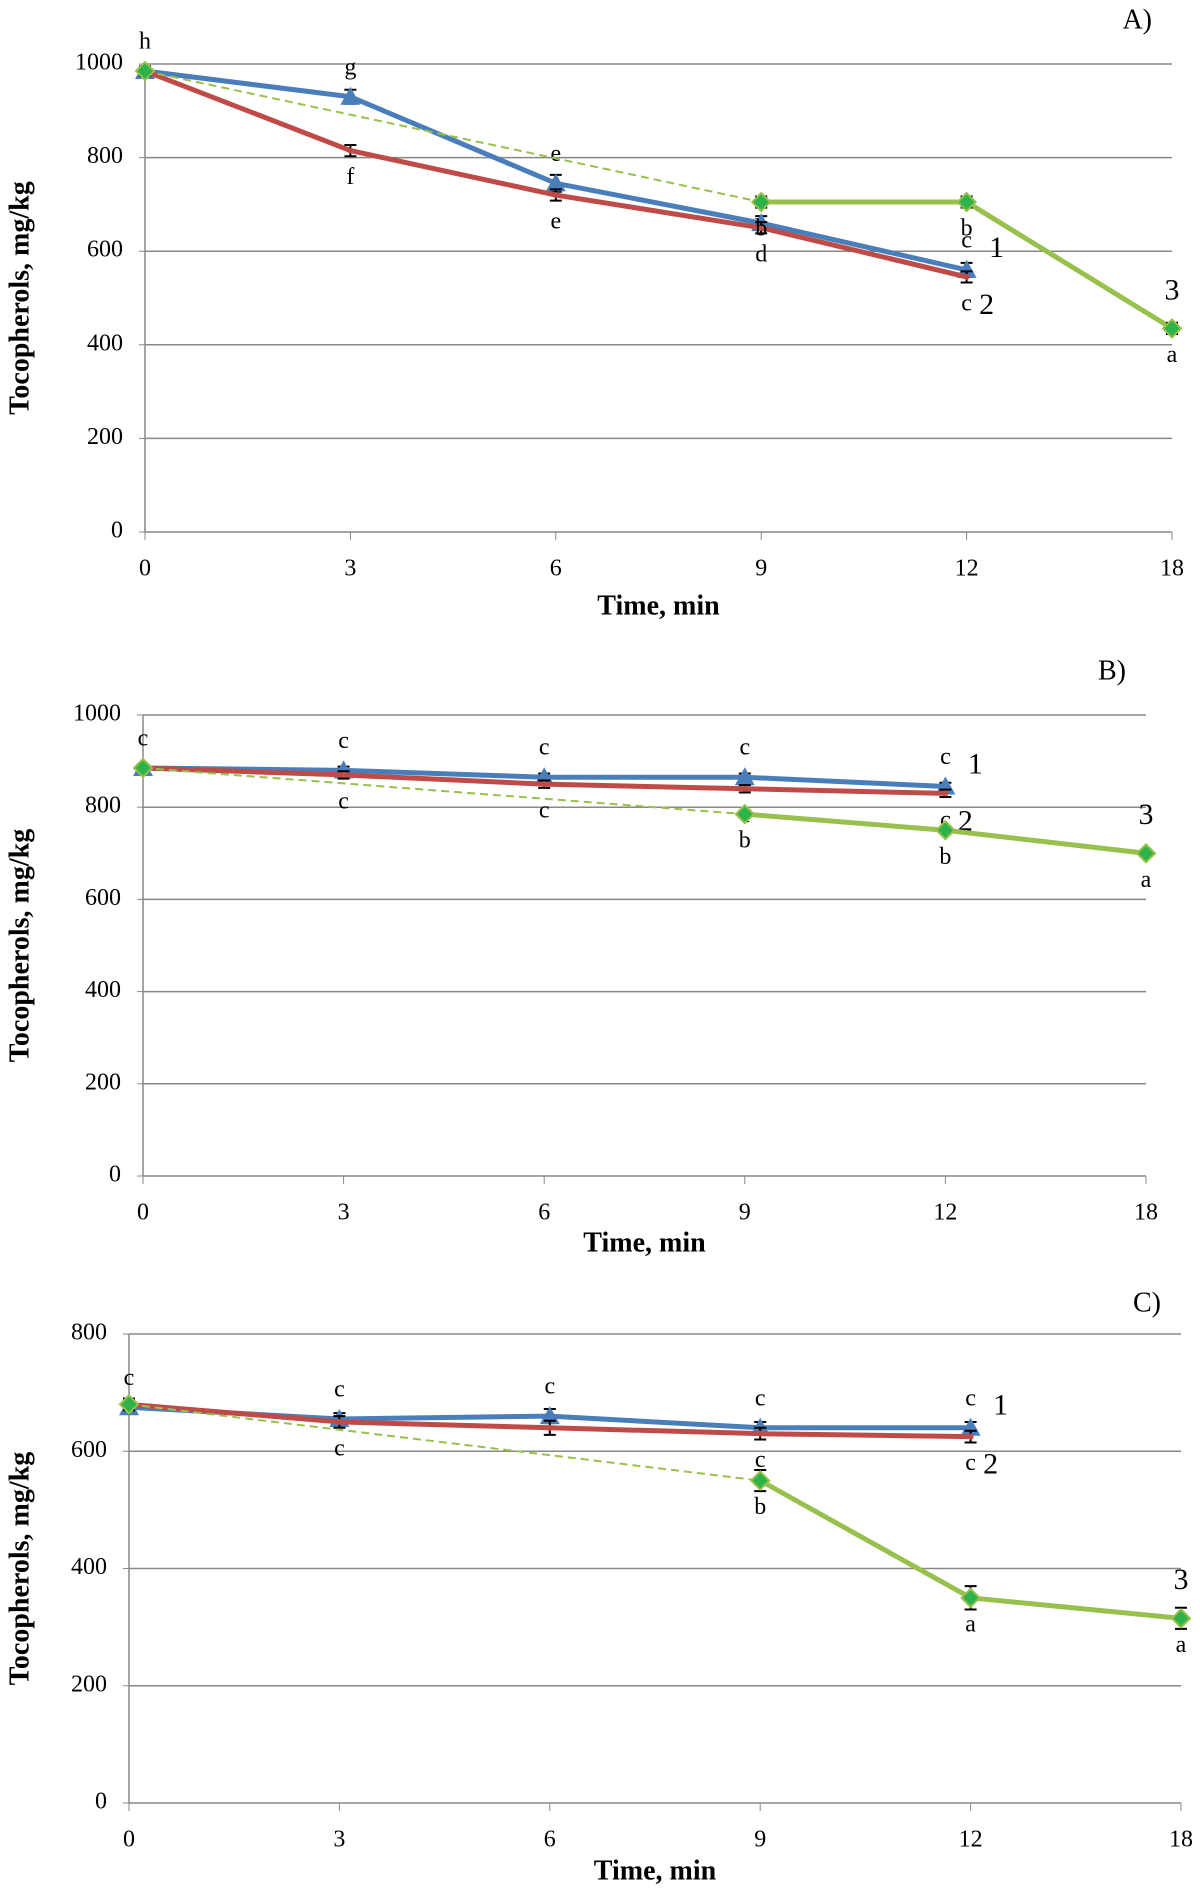  What do you see at coordinates (115, 1175) in the screenshot?
I see `y-tick-label: 0` at bounding box center [115, 1175].